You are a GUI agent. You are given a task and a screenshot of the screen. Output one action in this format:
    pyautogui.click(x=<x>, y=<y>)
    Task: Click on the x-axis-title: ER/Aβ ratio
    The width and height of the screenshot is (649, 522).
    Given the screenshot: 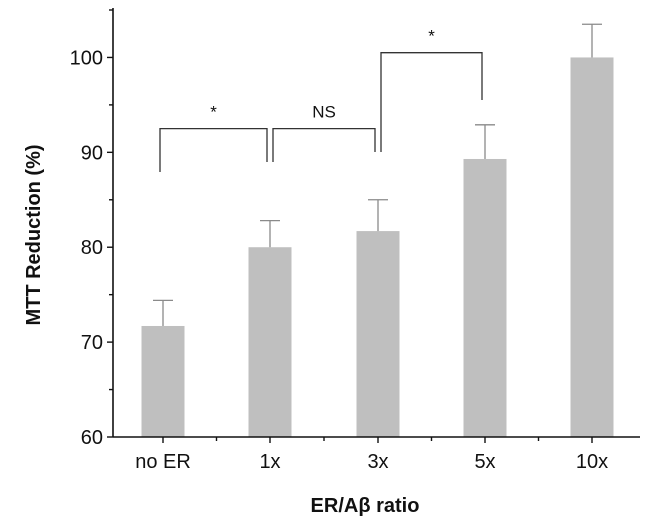 What is the action you would take?
    pyautogui.click(x=365, y=506)
    